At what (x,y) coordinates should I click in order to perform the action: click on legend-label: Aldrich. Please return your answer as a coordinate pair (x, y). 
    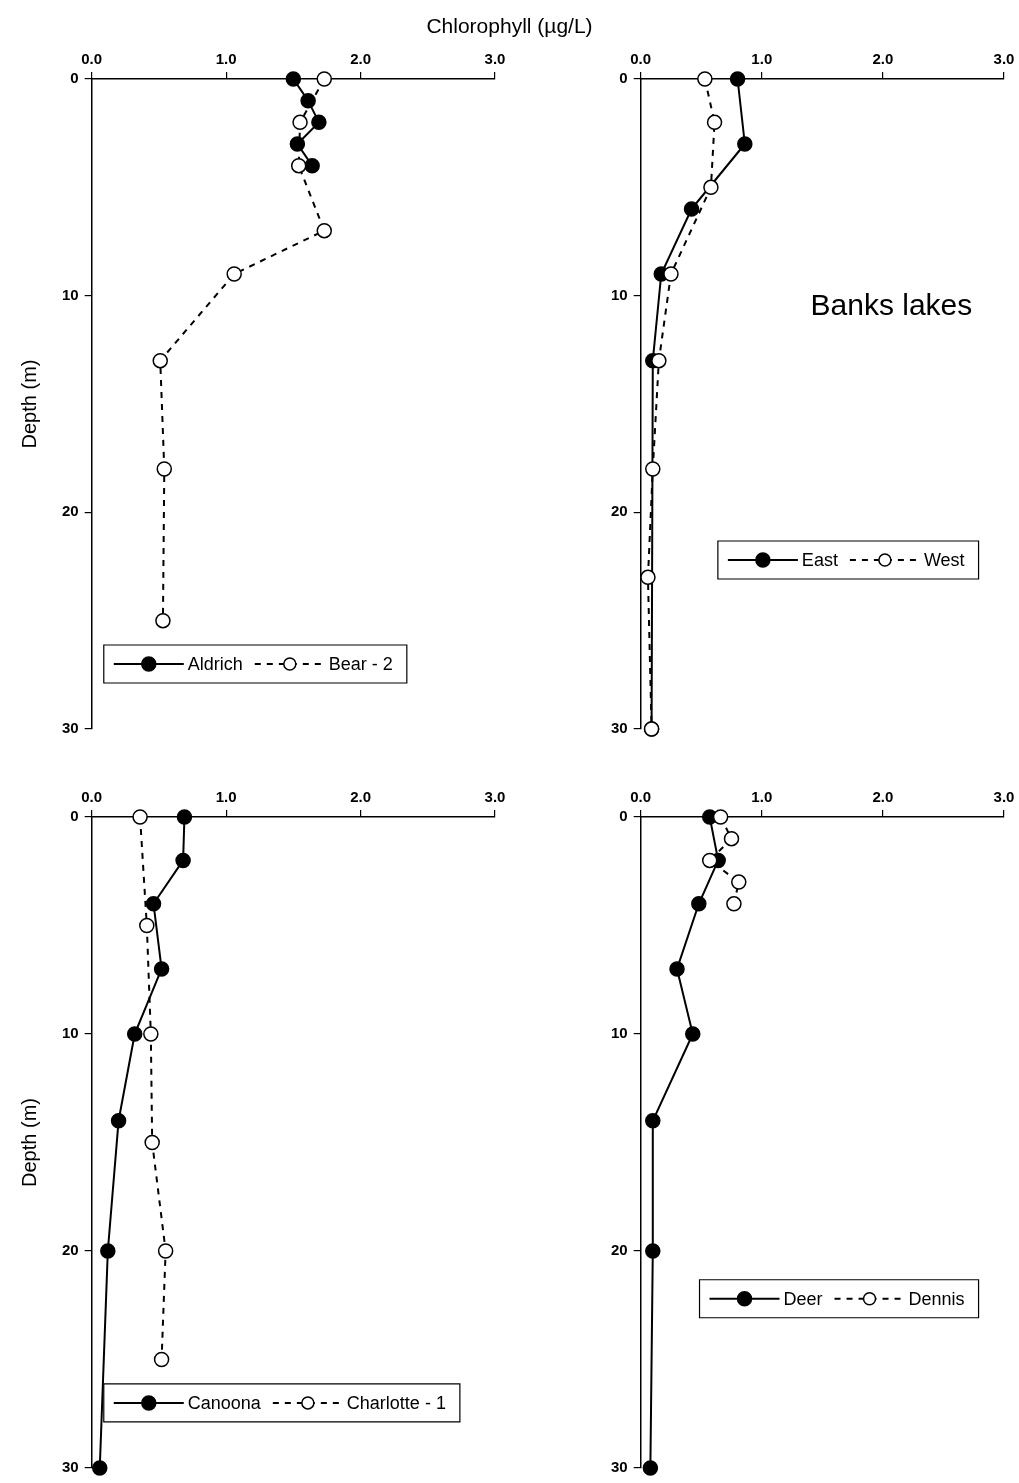
    Looking at the image, I should click on (215, 663).